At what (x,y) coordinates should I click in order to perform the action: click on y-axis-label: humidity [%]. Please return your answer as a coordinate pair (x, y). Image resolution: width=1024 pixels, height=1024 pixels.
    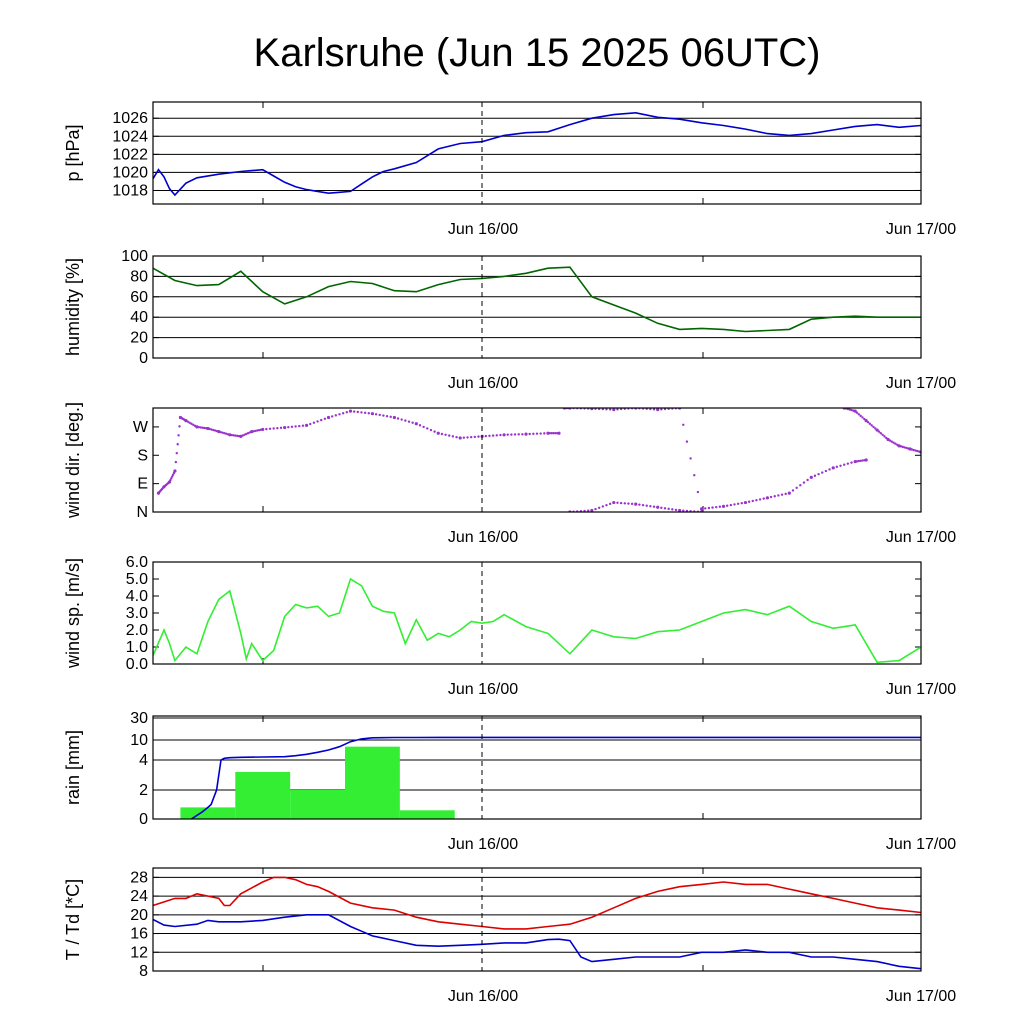
    Looking at the image, I should click on (73, 307).